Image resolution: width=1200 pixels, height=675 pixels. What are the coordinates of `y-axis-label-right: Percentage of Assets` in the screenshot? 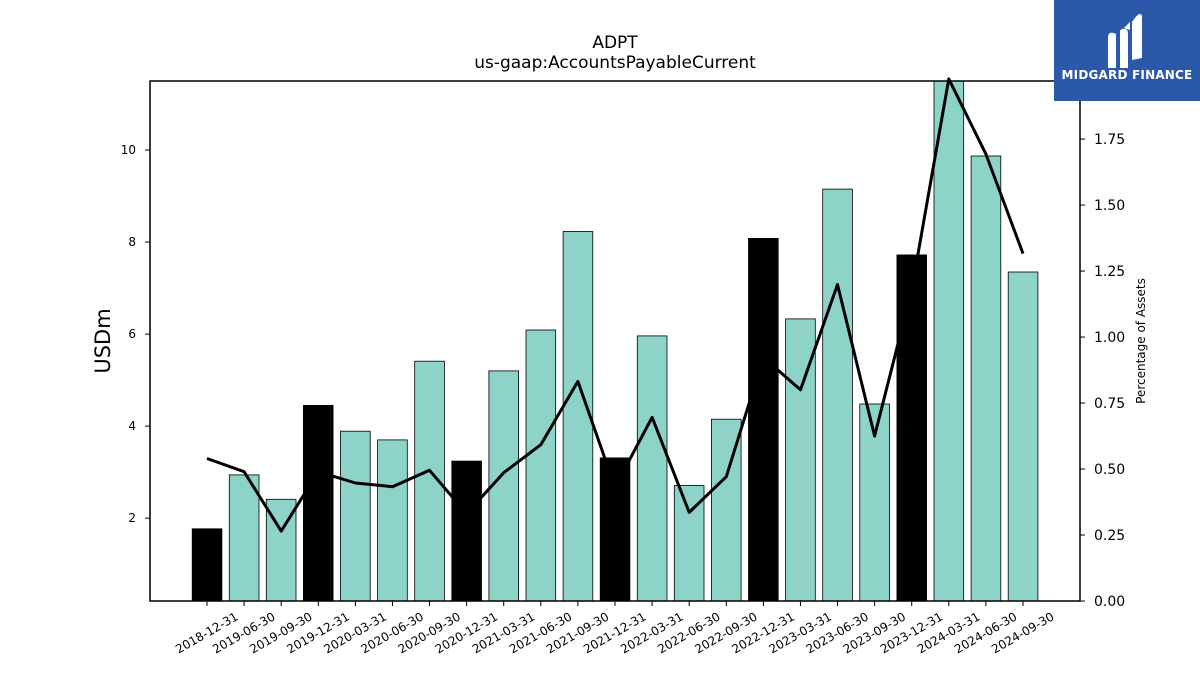 It's located at (1141, 341).